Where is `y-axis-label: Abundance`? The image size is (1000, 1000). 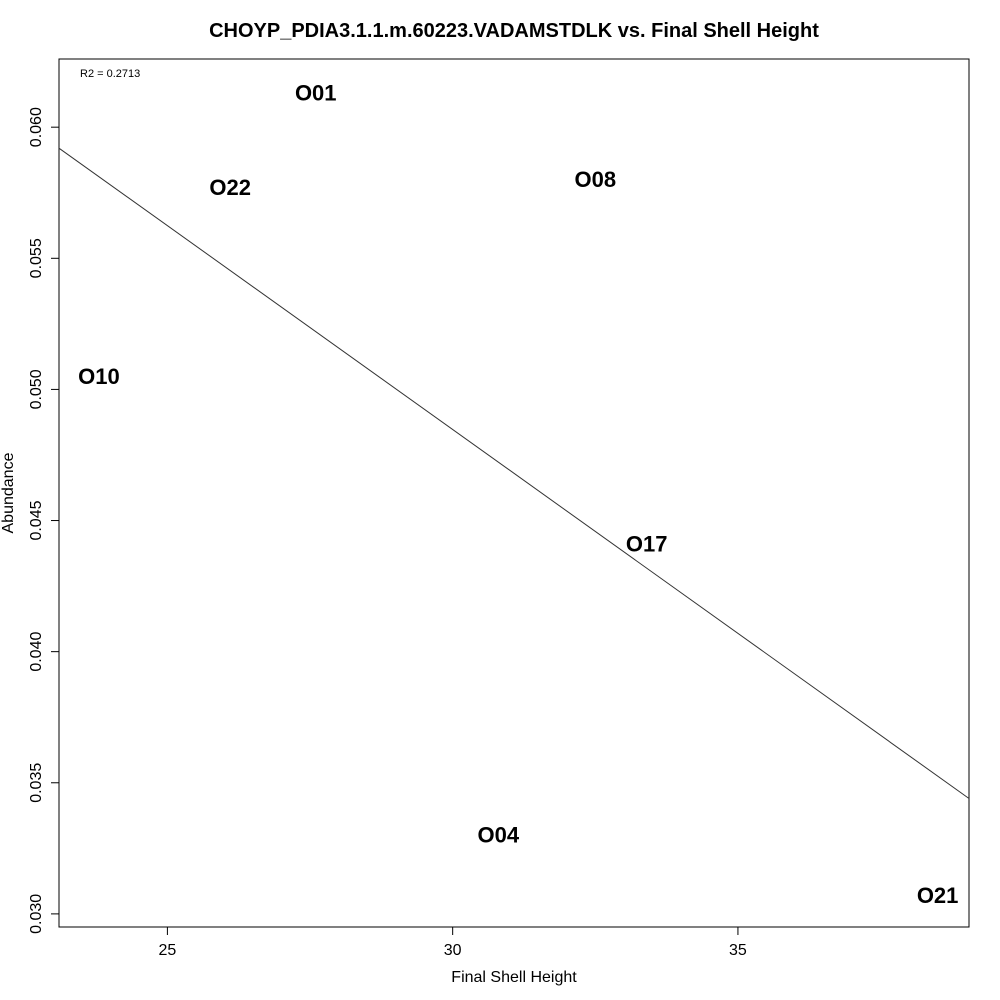 y-axis-label: Abundance is located at coordinates (8, 492).